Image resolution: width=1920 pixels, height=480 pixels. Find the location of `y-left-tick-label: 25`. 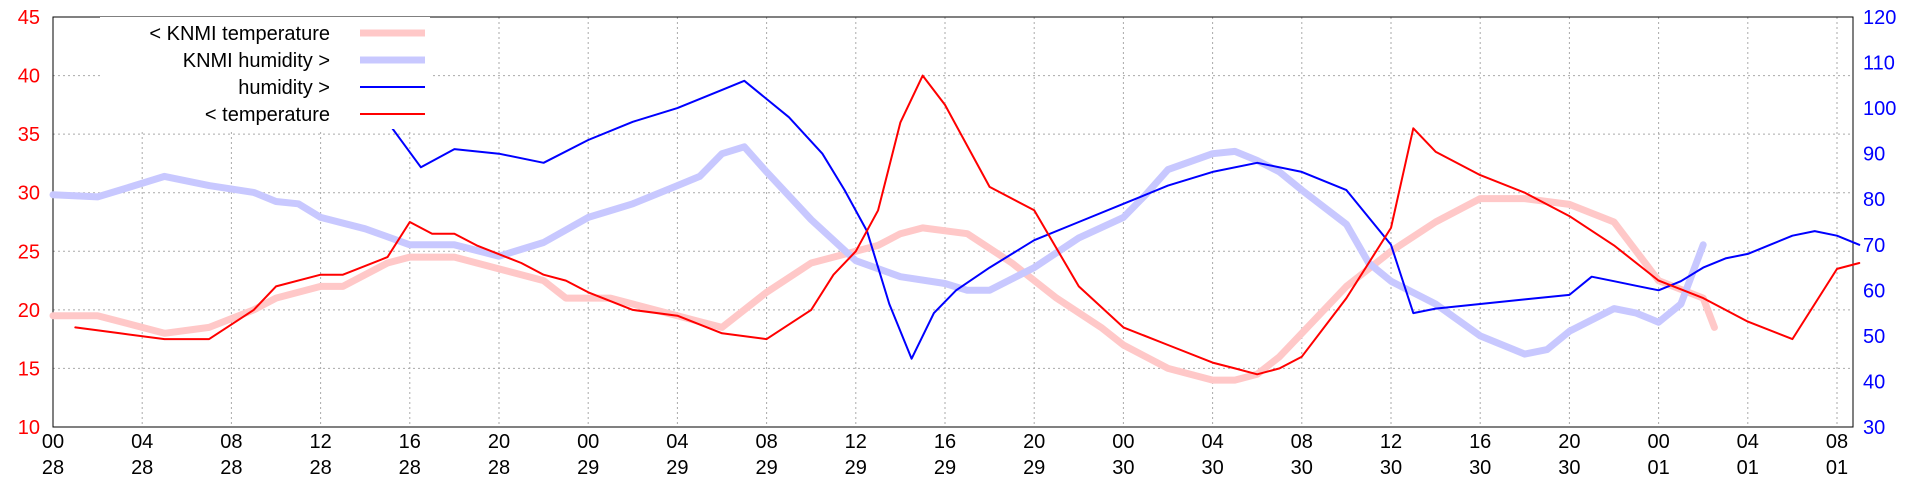

y-left-tick-label: 25 is located at coordinates (29, 252).